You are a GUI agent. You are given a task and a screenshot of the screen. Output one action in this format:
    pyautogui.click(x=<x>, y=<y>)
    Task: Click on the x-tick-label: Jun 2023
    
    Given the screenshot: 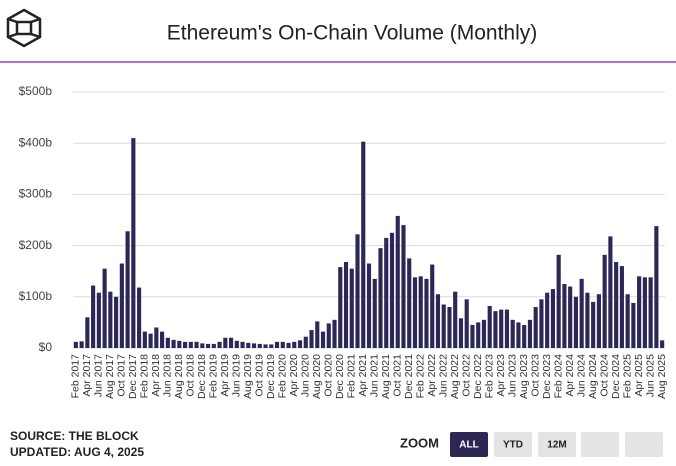 What is the action you would take?
    pyautogui.click(x=512, y=375)
    